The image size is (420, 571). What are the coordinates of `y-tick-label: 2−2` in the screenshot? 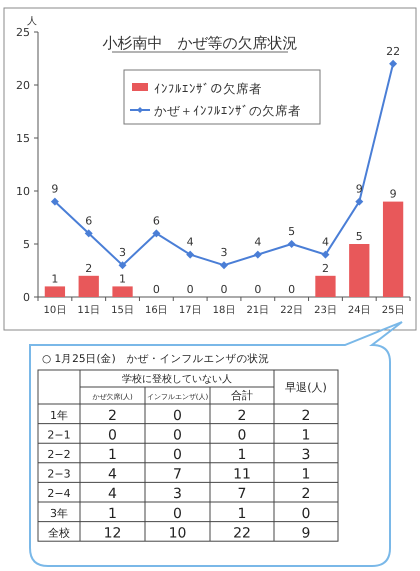 It's located at (59, 454).